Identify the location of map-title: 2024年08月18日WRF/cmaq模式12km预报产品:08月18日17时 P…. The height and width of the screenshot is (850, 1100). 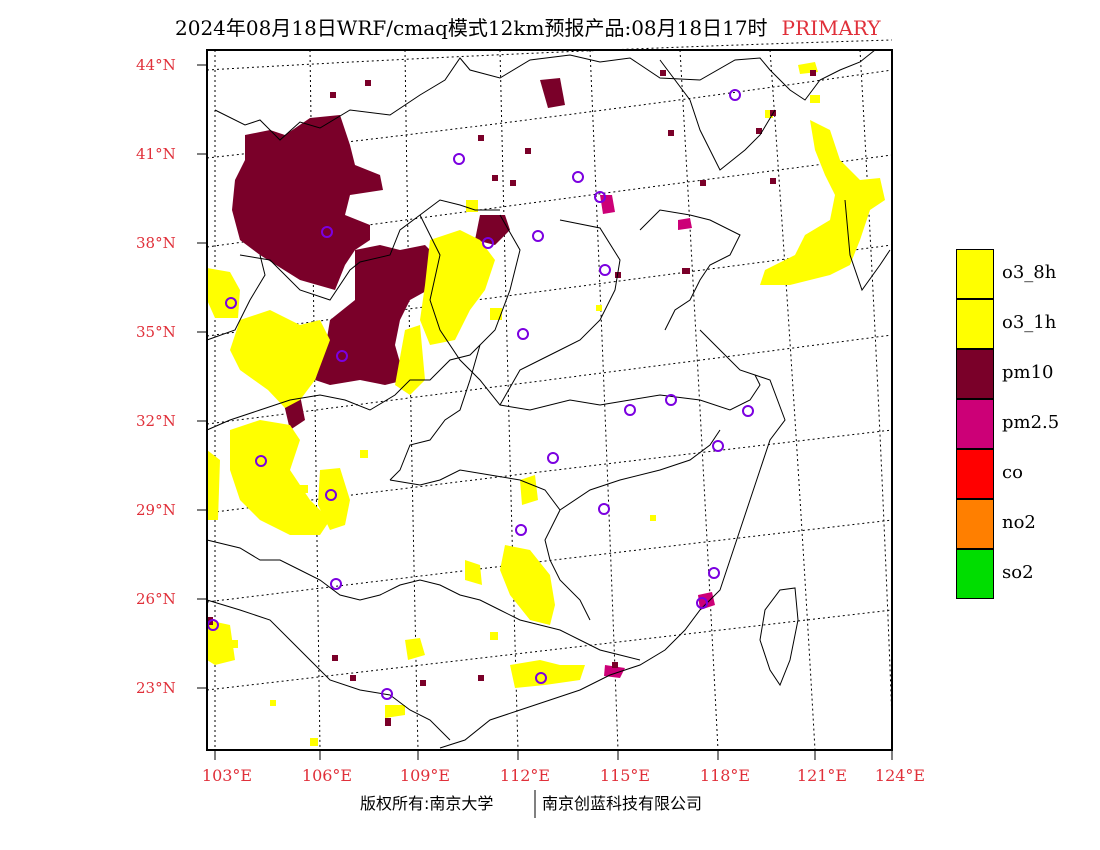
(528, 26).